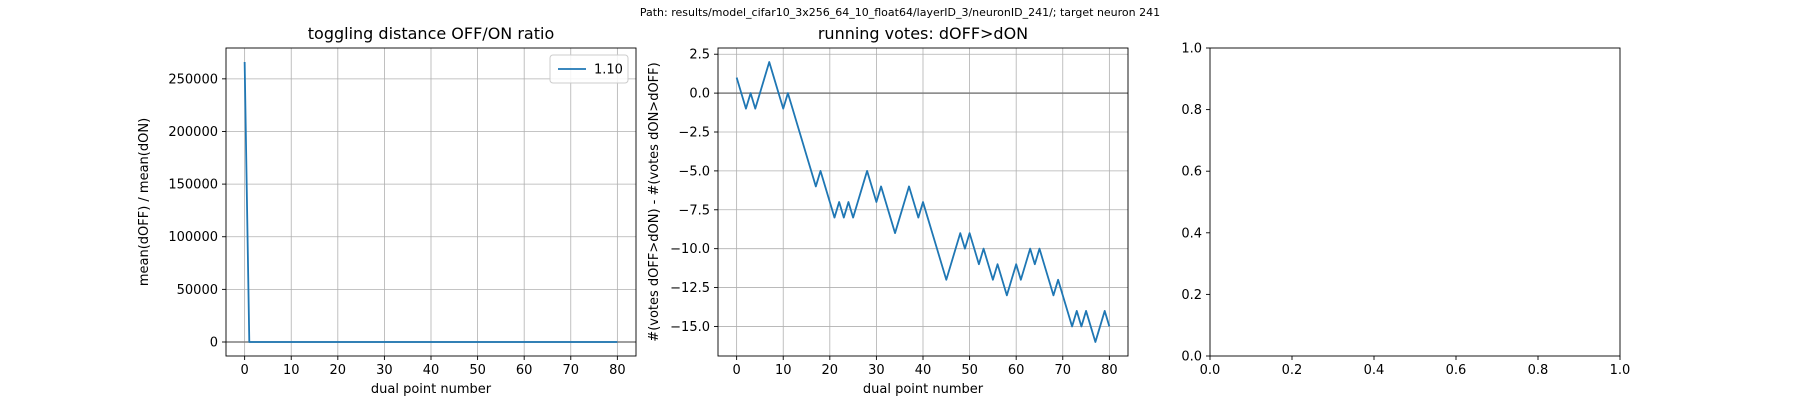  What do you see at coordinates (214, 343) in the screenshot?
I see `y-tick-label: 0` at bounding box center [214, 343].